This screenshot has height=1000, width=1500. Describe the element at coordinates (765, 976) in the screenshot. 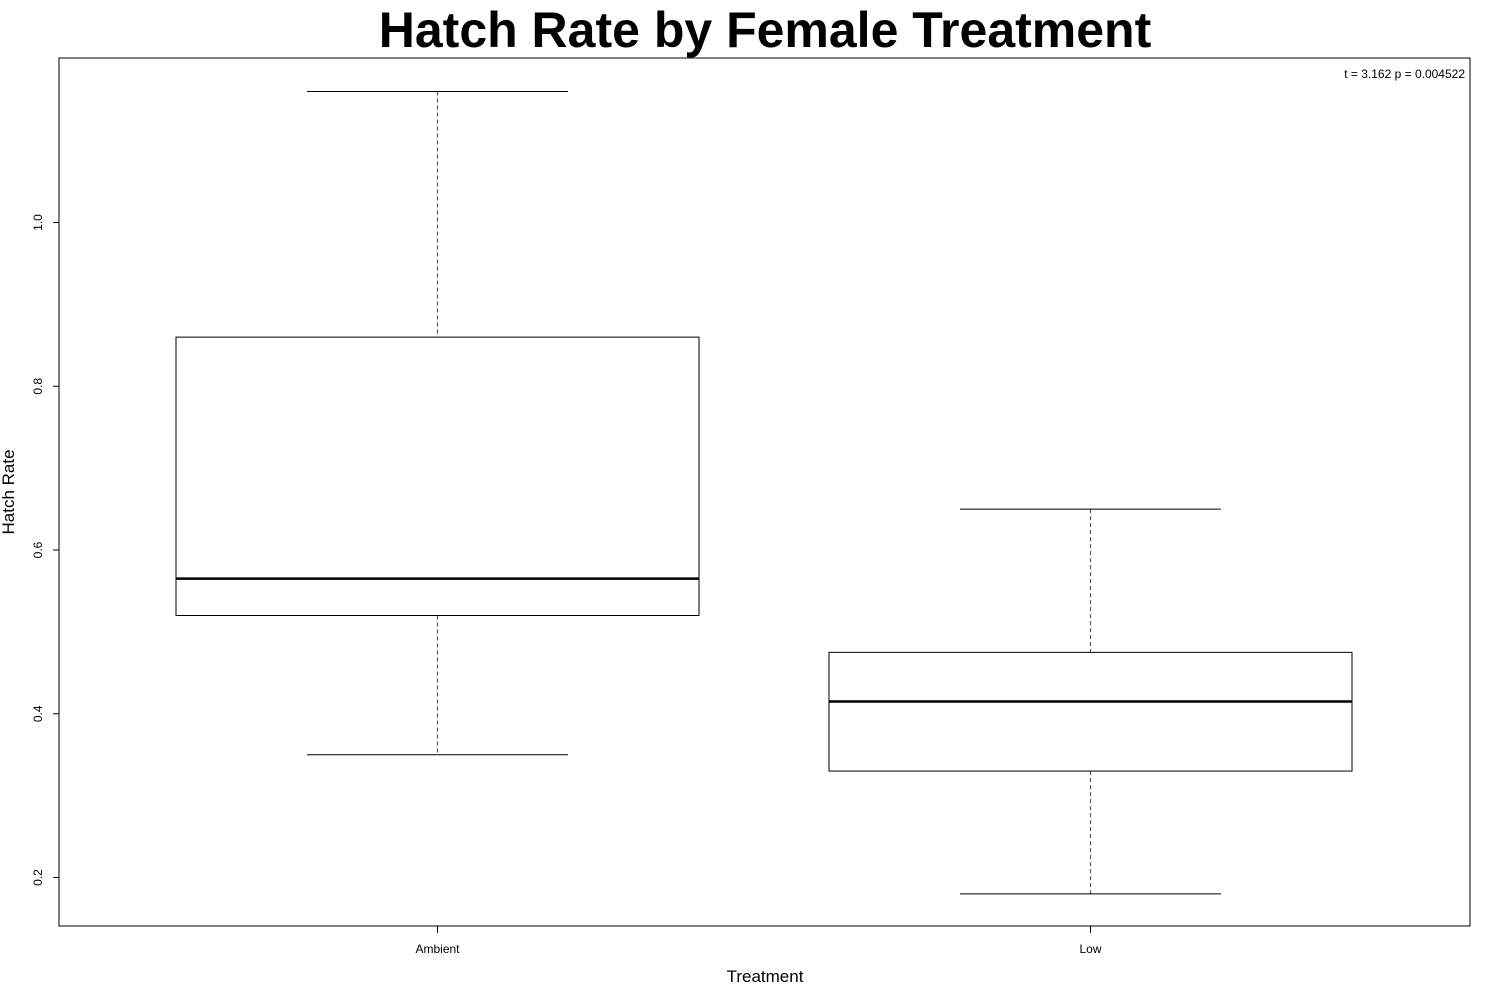

I see `x-axis-label: Treatment` at that location.